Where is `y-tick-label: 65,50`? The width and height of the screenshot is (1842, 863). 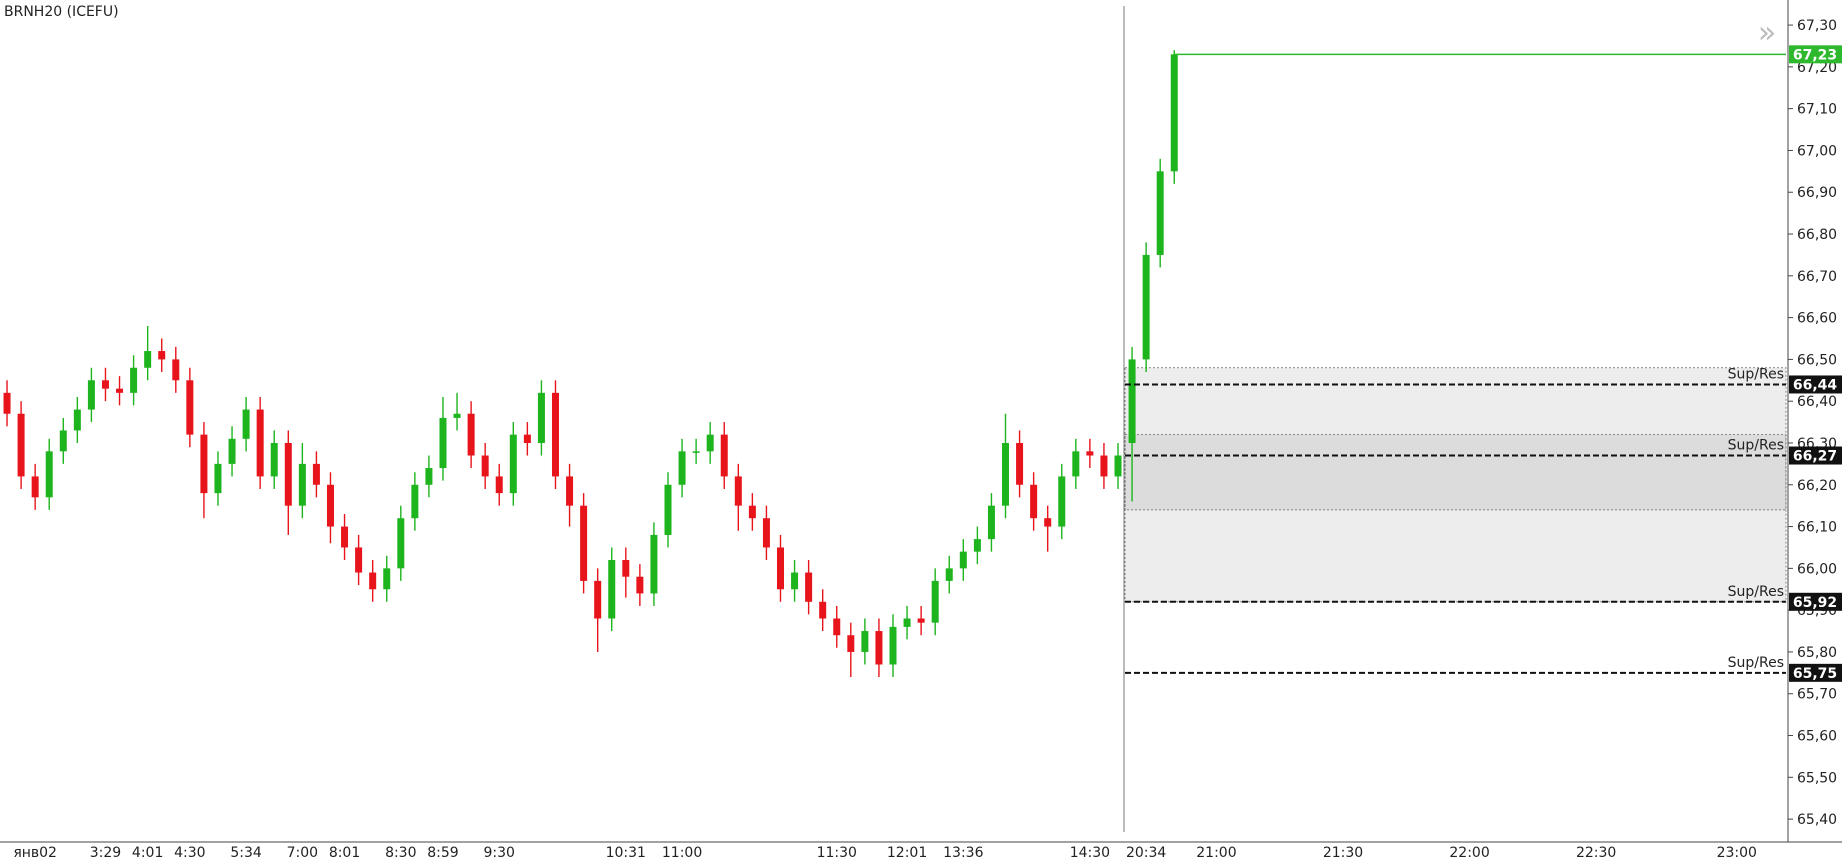
y-tick-label: 65,50 is located at coordinates (1817, 778).